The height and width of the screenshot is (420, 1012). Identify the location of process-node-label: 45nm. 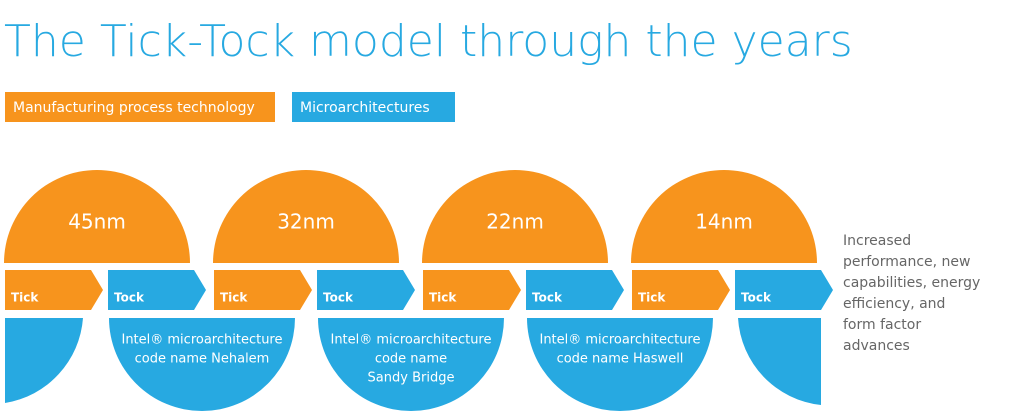
(97, 222).